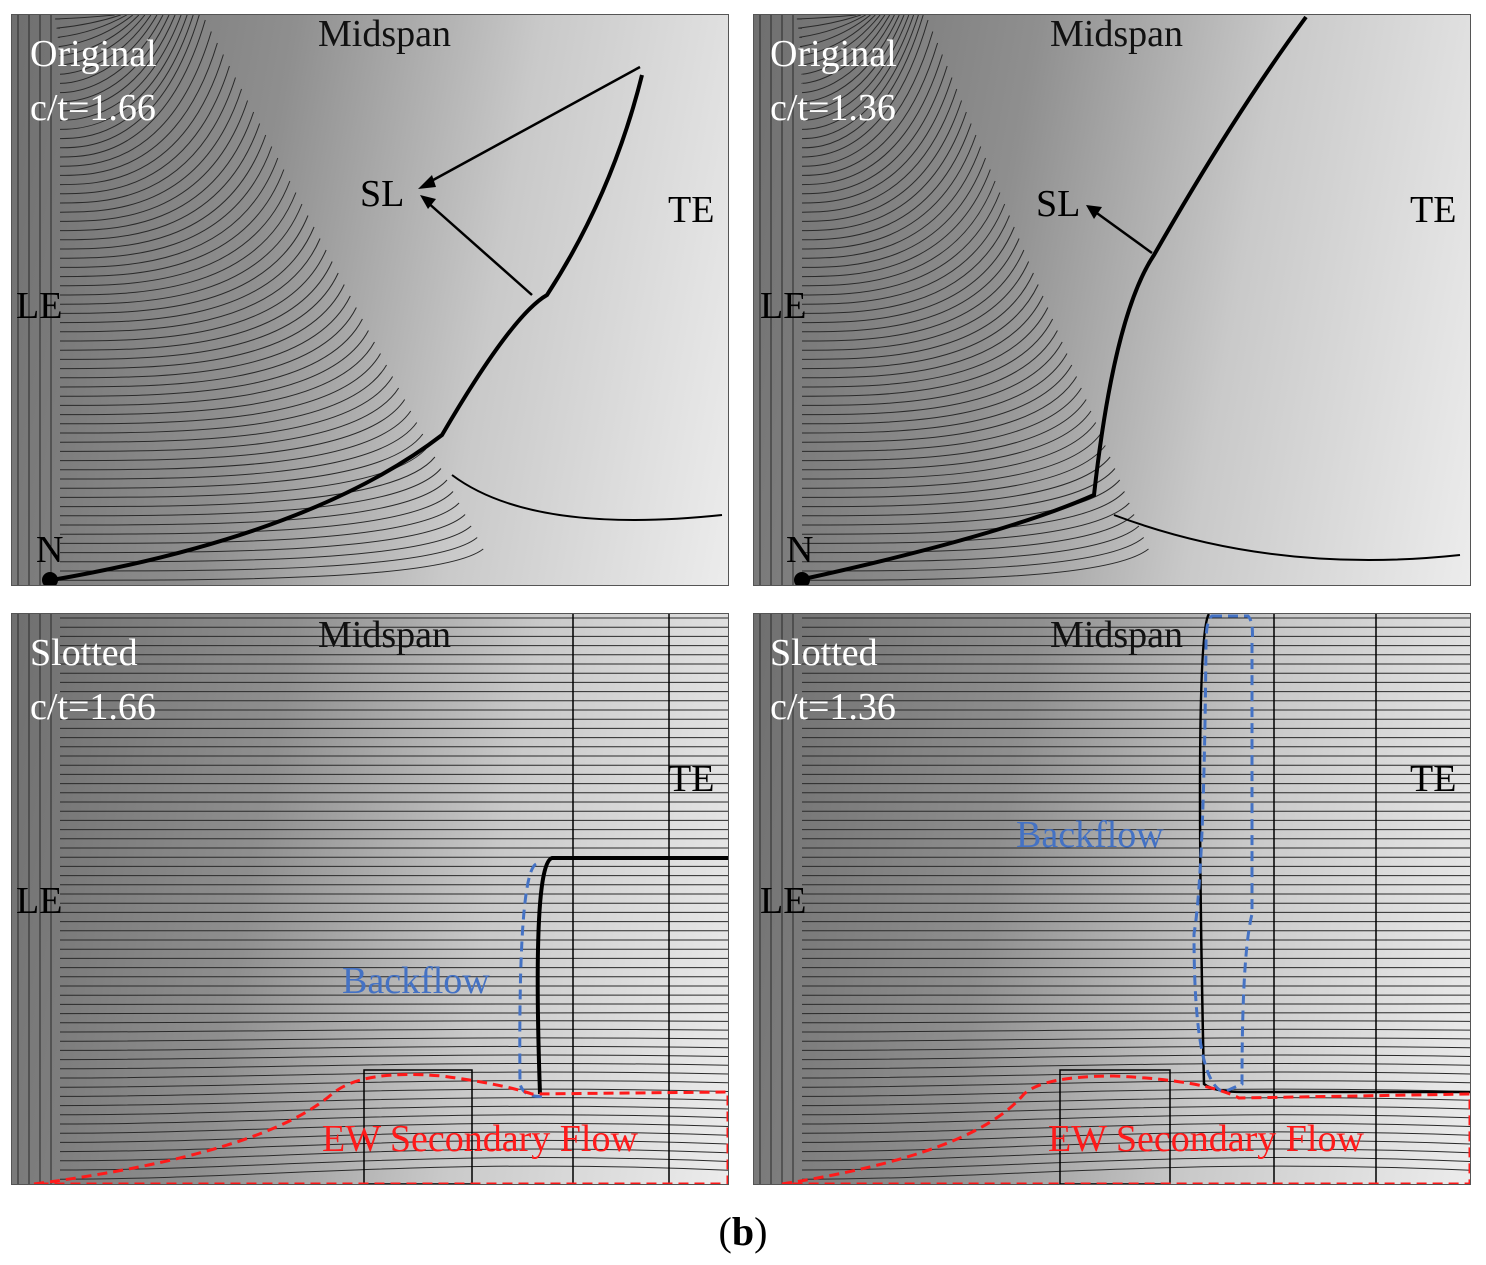 Image resolution: width=1486 pixels, height=1265 pixels. Describe the element at coordinates (1058, 204) in the screenshot. I see `sl-label: SL` at that location.